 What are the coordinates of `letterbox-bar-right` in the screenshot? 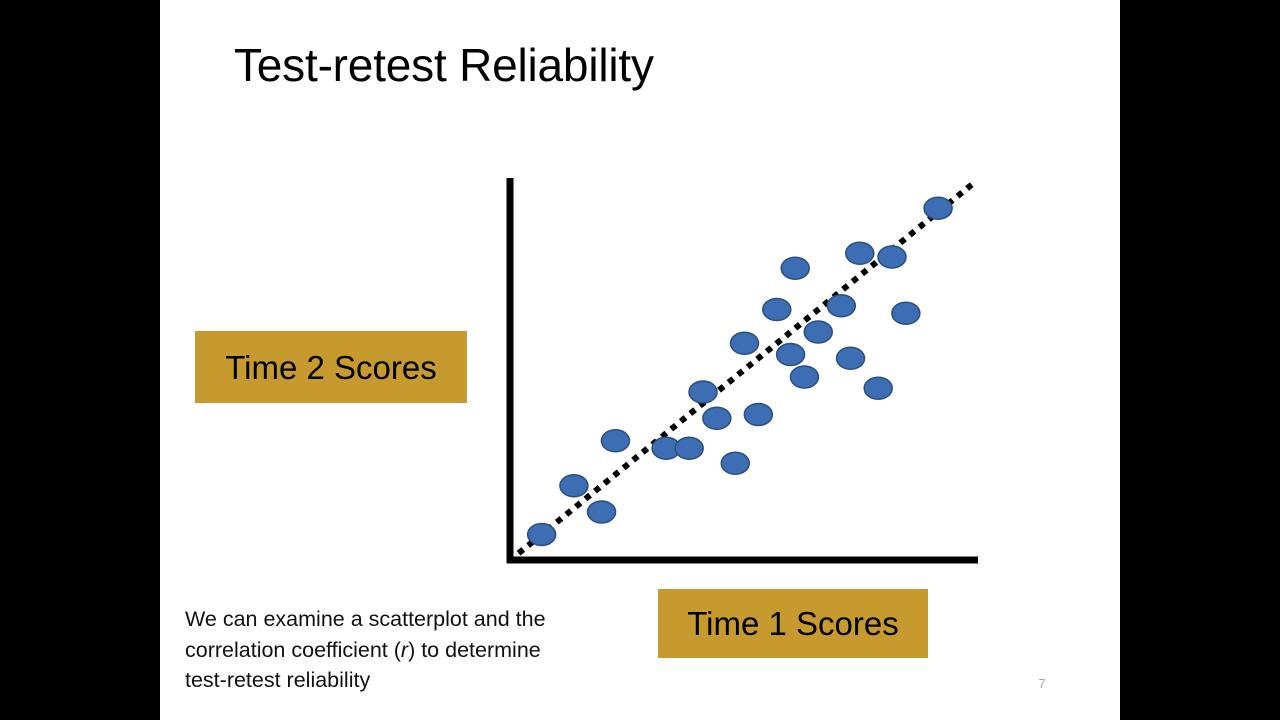 It's located at (1200, 360).